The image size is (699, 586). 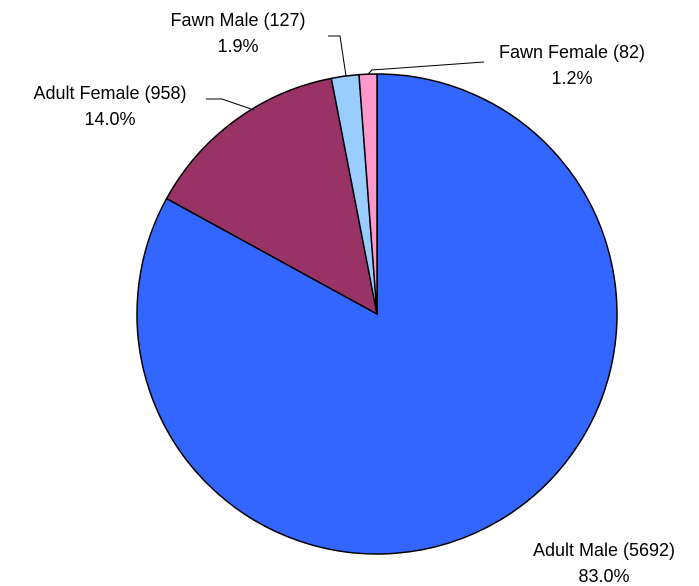 What do you see at coordinates (426, 68) in the screenshot?
I see `leader-fawn-female` at bounding box center [426, 68].